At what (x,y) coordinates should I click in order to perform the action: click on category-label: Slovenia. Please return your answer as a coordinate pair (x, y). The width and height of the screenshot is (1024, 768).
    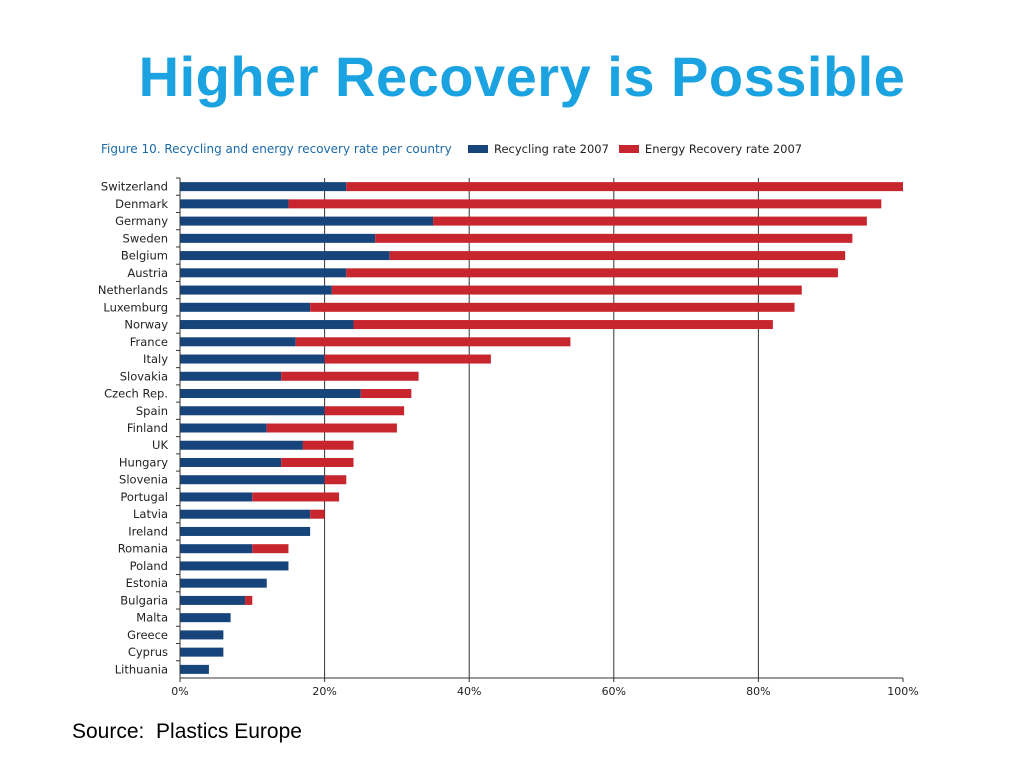
    Looking at the image, I should click on (143, 480).